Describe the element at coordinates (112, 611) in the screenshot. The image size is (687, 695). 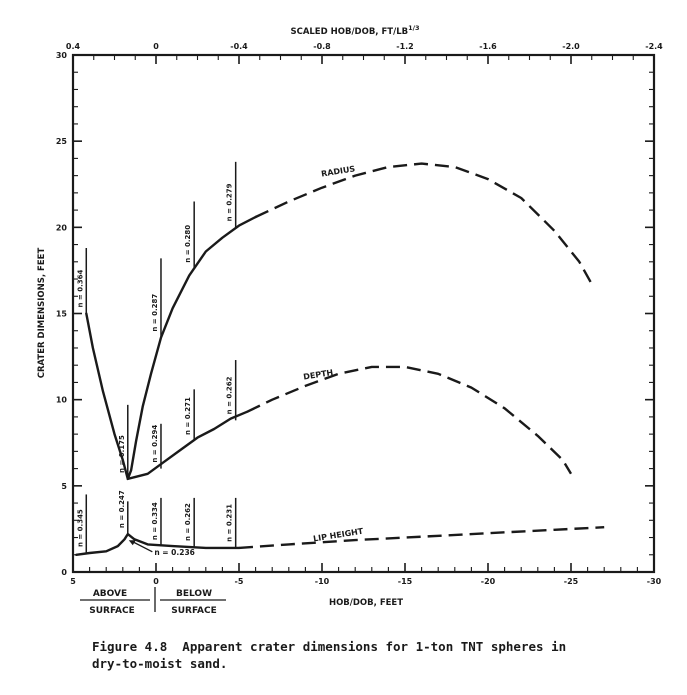
I see `above-surface-label: SURFACE` at that location.